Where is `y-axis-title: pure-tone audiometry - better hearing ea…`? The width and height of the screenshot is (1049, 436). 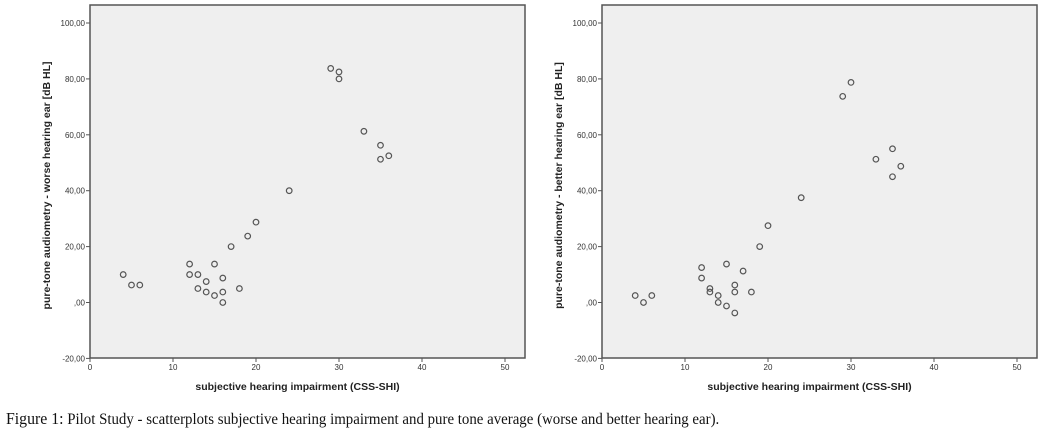 y-axis-title: pure-tone audiometry - better hearing ea… is located at coordinates (559, 185).